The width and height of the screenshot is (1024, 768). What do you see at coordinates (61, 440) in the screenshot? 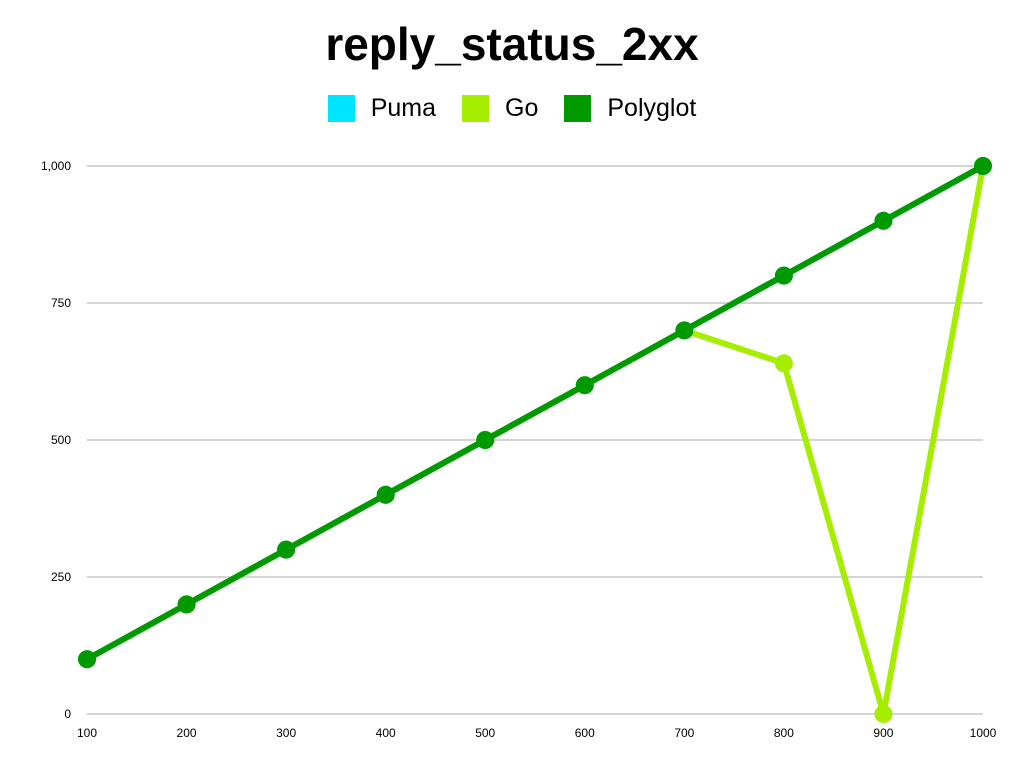
I see `y-tick-label: 500` at bounding box center [61, 440].